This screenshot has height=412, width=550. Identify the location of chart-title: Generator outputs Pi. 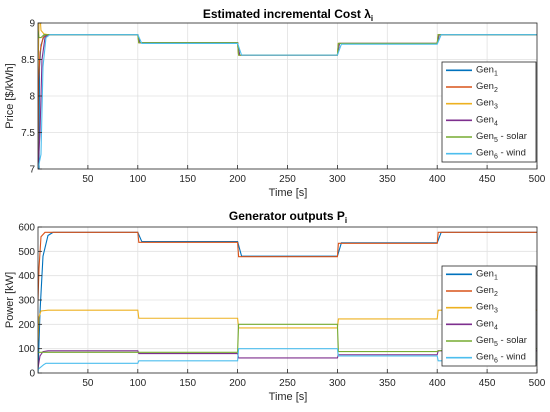
(288, 217).